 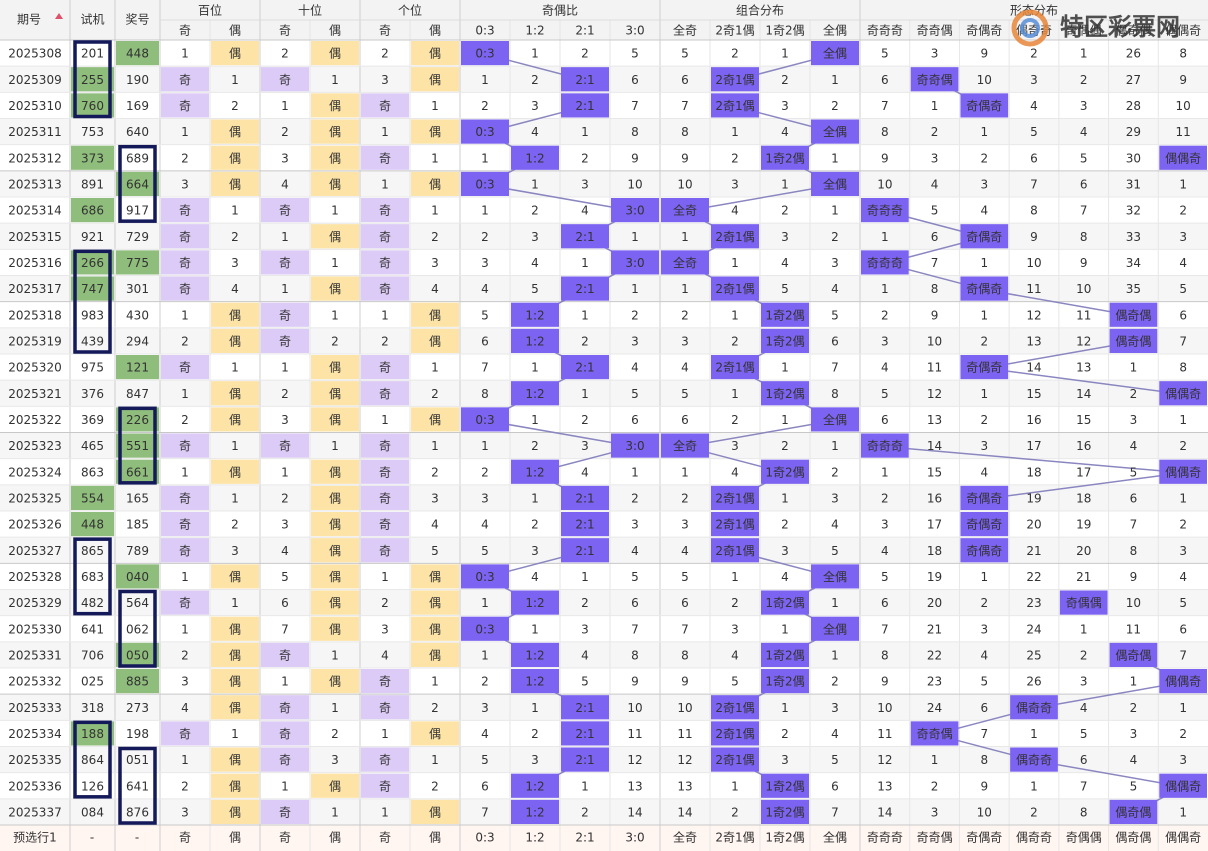 What do you see at coordinates (934, 655) in the screenshot?
I see `cell: 22` at bounding box center [934, 655].